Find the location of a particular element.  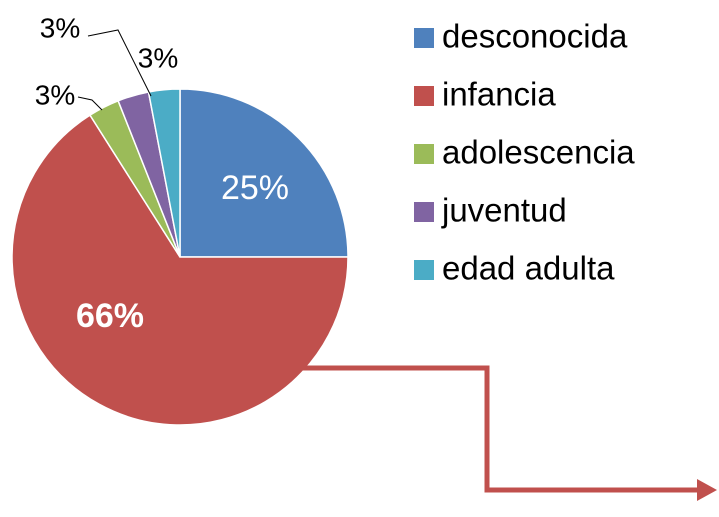

slice is located at coordinates (264, 173).